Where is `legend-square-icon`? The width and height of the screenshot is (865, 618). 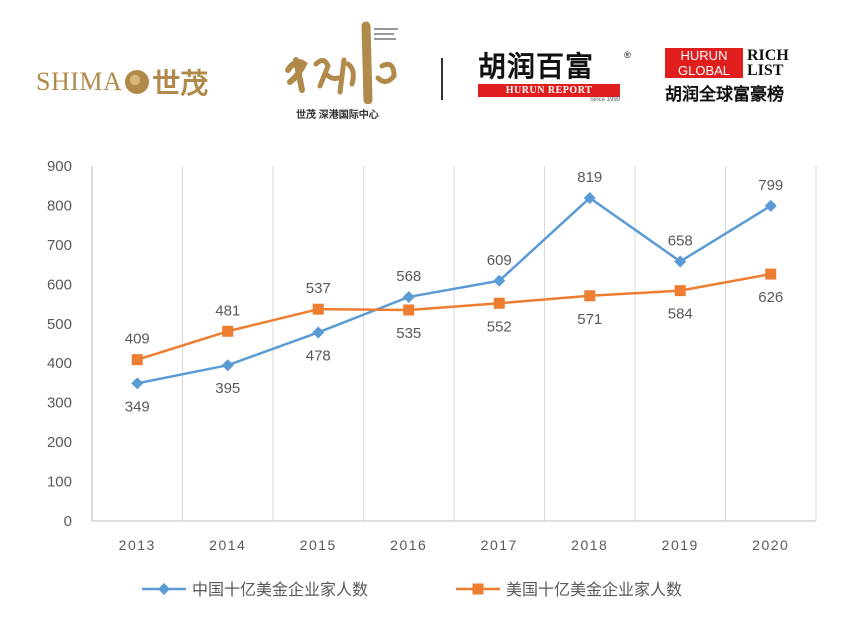
legend-square-icon is located at coordinates (478, 589).